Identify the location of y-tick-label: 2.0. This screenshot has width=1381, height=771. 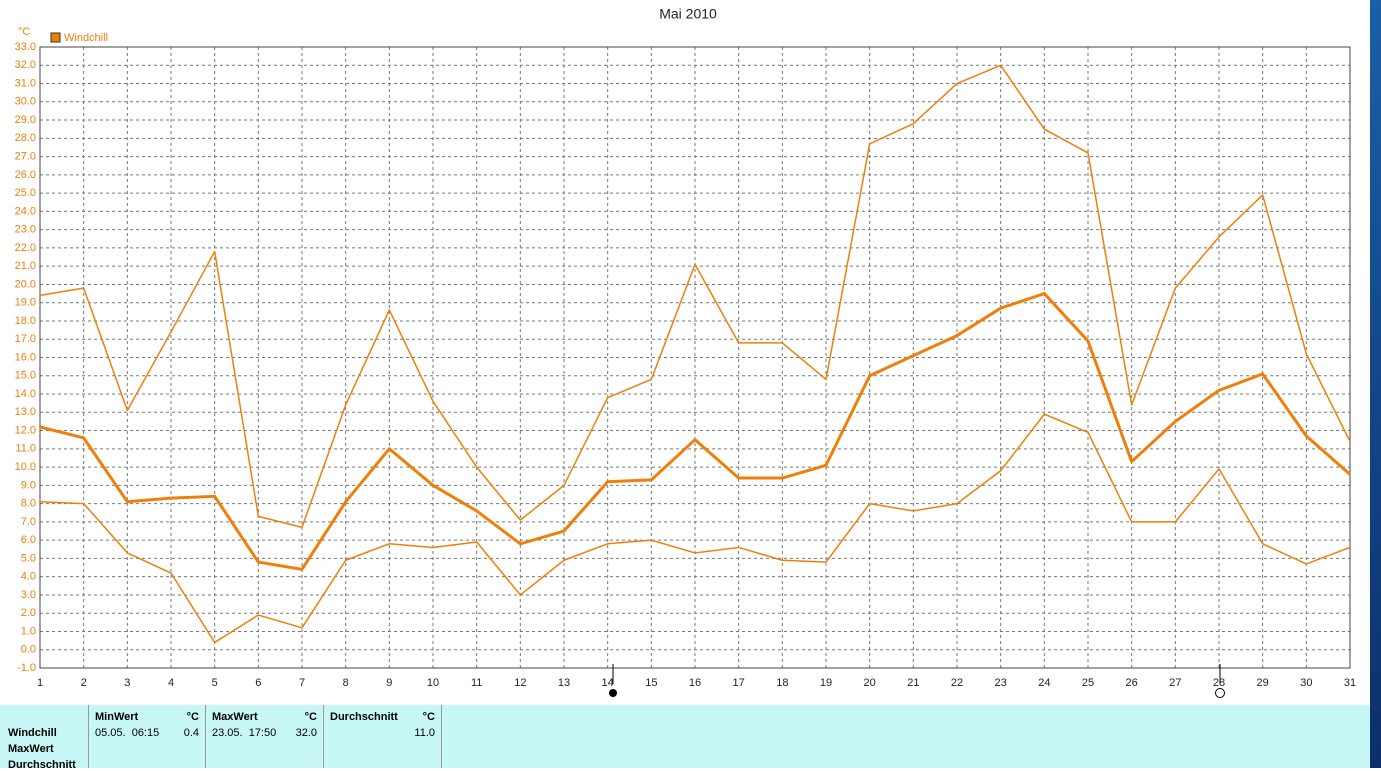
(28, 613).